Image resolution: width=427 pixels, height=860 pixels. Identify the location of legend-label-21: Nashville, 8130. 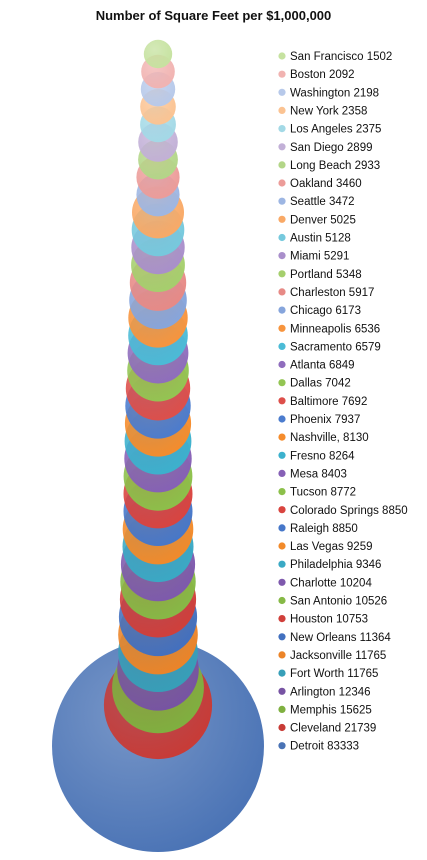
(329, 438).